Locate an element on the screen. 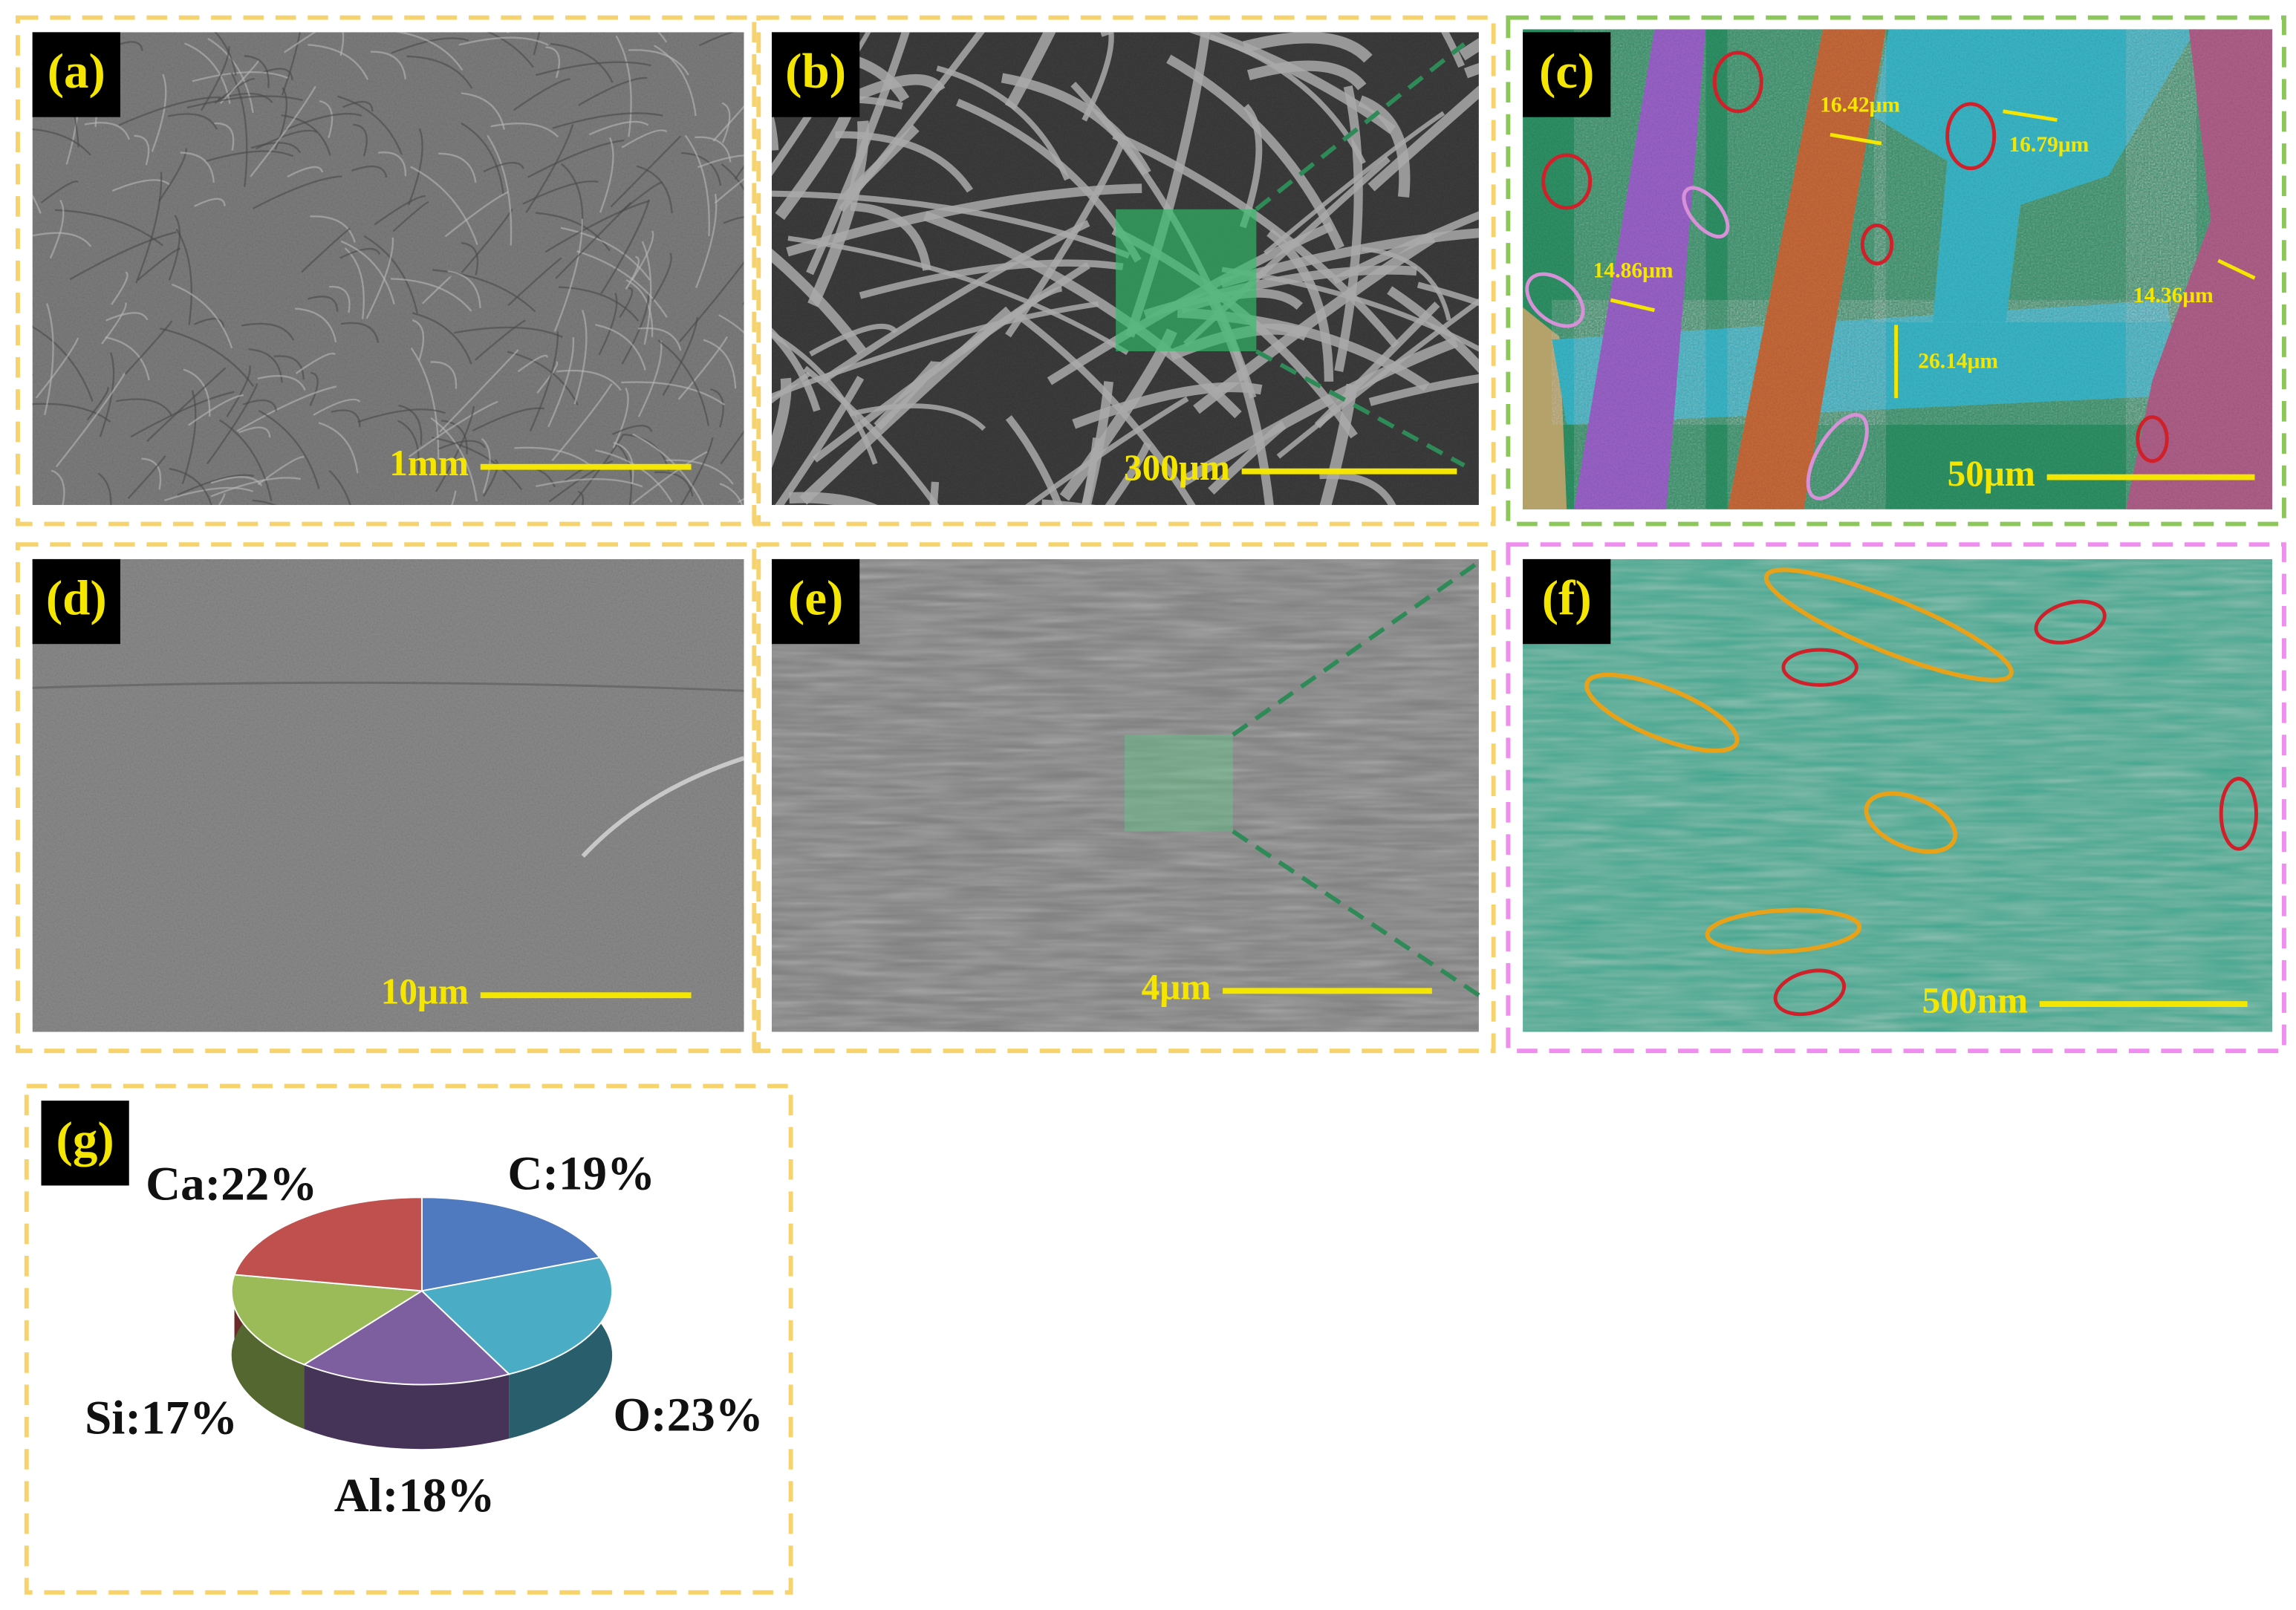 The height and width of the screenshot is (1610, 2296). sem-bg is located at coordinates (388, 795).